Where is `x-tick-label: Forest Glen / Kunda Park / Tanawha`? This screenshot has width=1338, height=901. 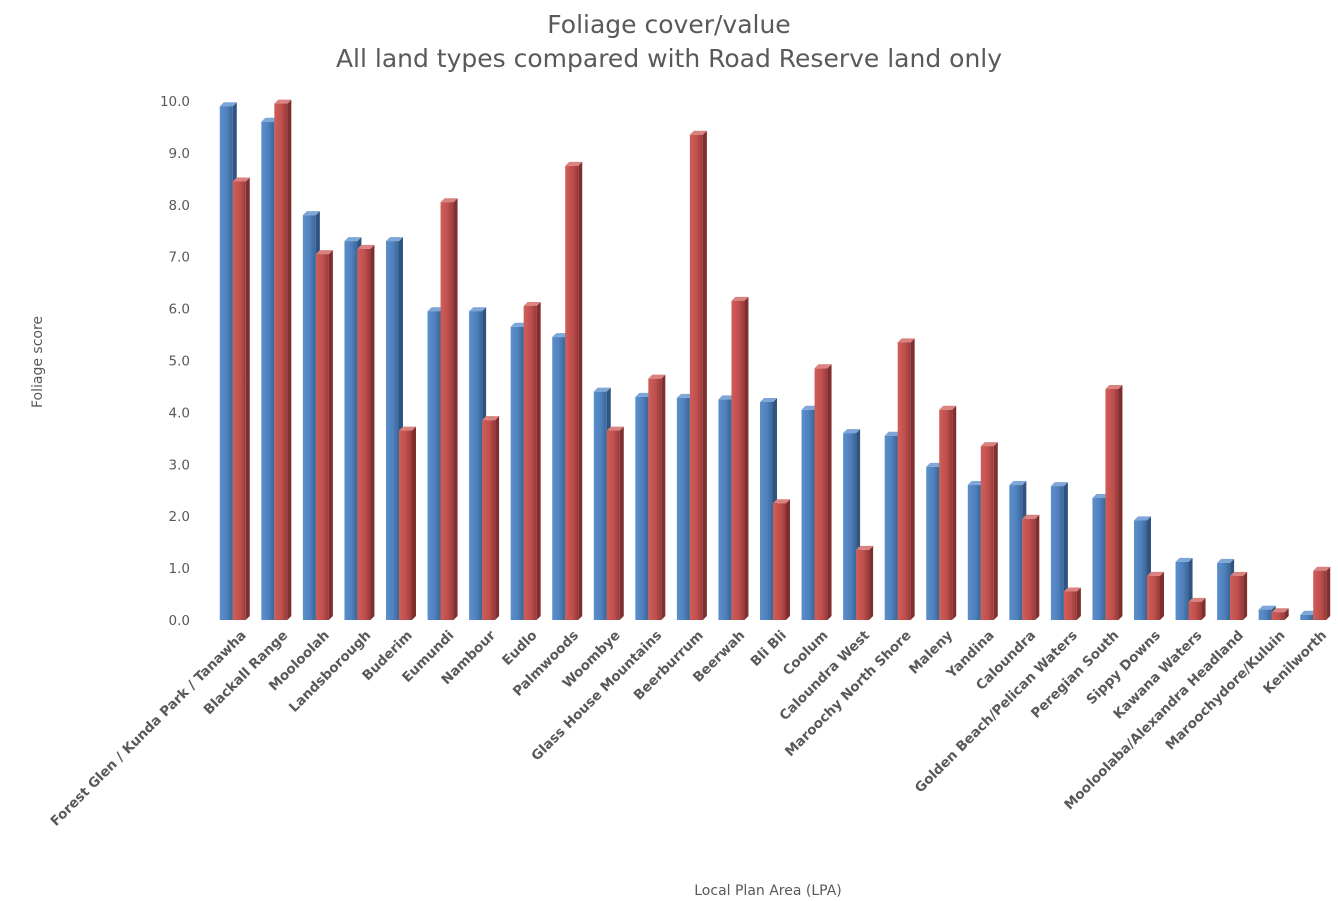
x-tick-label: Forest Glen / Kunda Park / Tanawha is located at coordinates (149, 729).